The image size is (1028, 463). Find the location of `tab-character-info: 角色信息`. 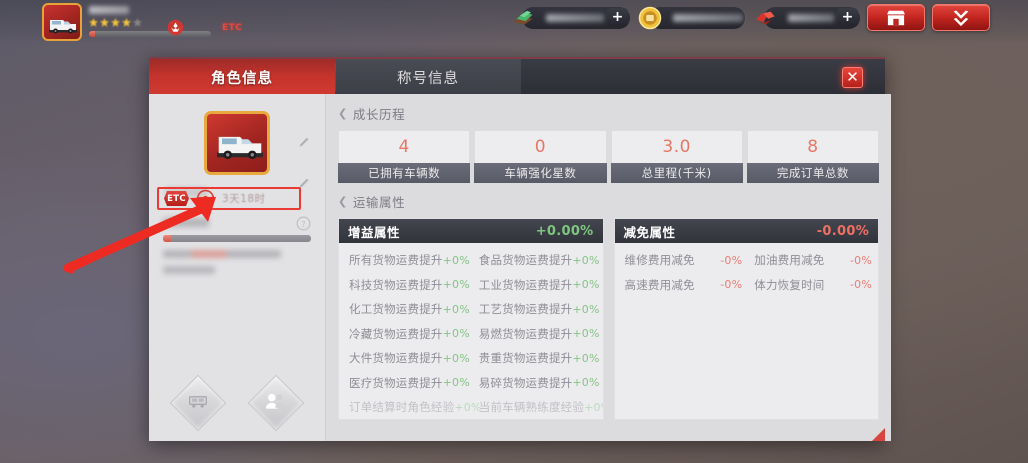

tab-character-info: 角色信息 is located at coordinates (242, 78).